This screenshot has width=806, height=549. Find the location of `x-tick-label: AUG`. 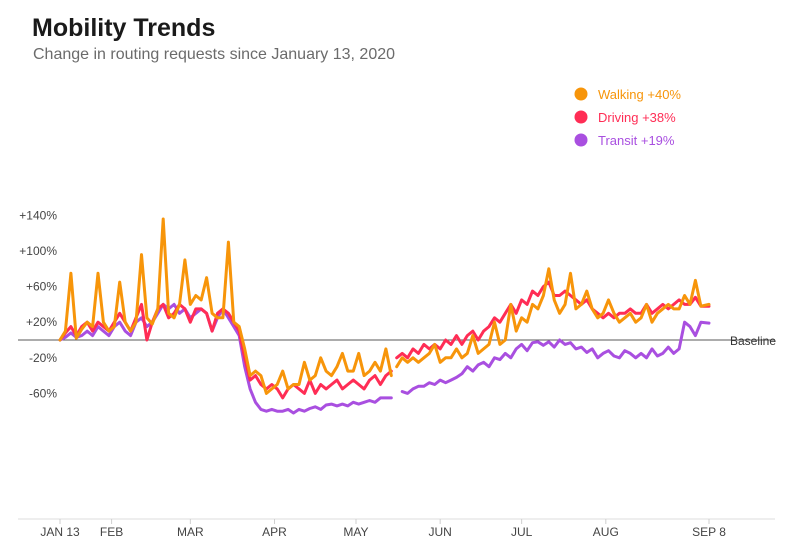

x-tick-label: AUG is located at coordinates (606, 532).